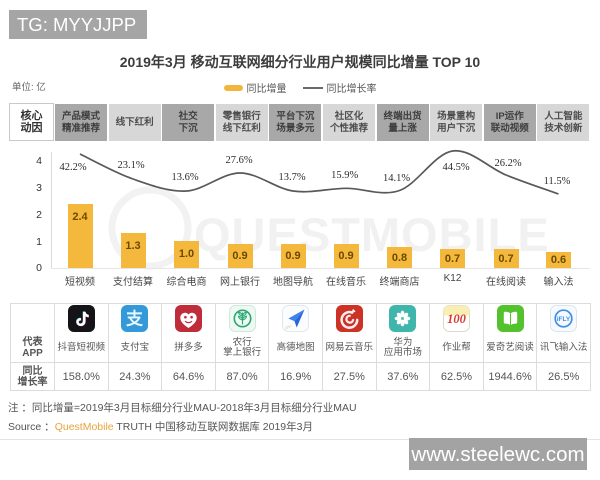 The image size is (600, 480). Describe the element at coordinates (457, 319) in the screenshot. I see `svg-text: 100` at that location.